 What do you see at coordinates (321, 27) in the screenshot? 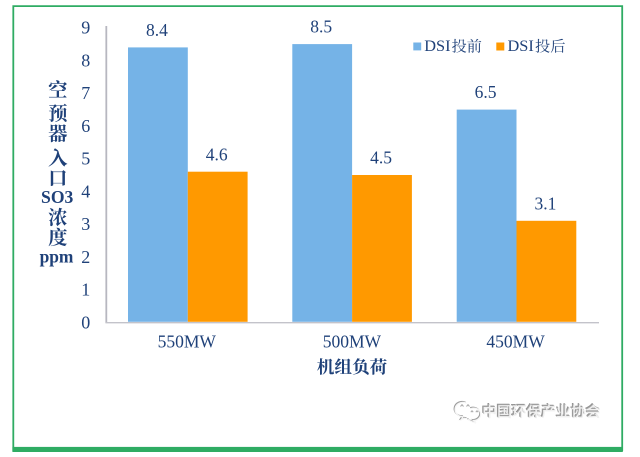
I see `svg-text: 8.5` at bounding box center [321, 27].